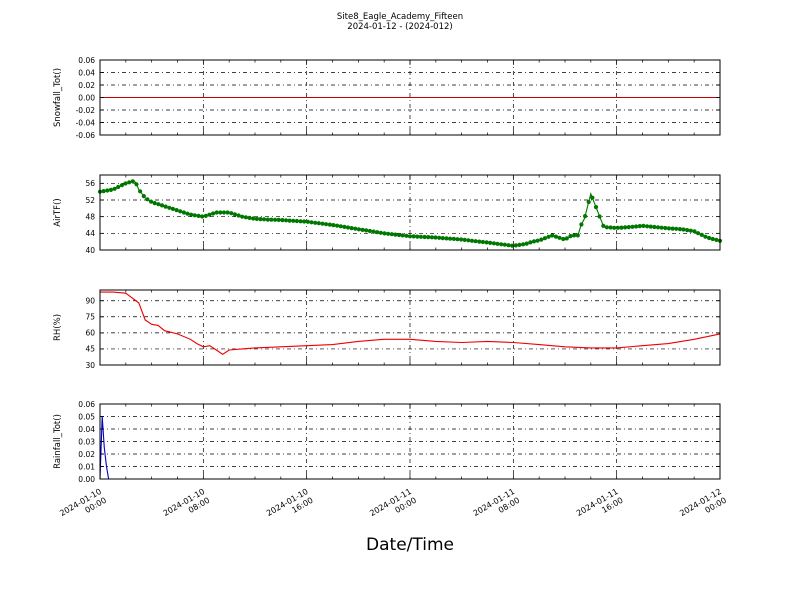  I want to click on y-tick-label: 52, so click(90, 200).